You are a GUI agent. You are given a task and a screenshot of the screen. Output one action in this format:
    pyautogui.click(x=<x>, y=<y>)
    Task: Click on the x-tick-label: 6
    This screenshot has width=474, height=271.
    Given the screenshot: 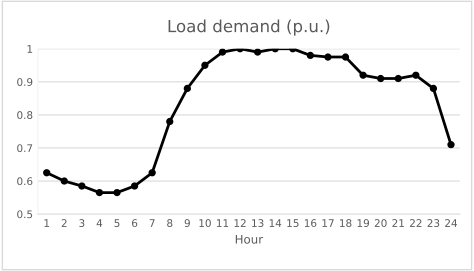 What is the action you would take?
    pyautogui.click(x=135, y=223)
    